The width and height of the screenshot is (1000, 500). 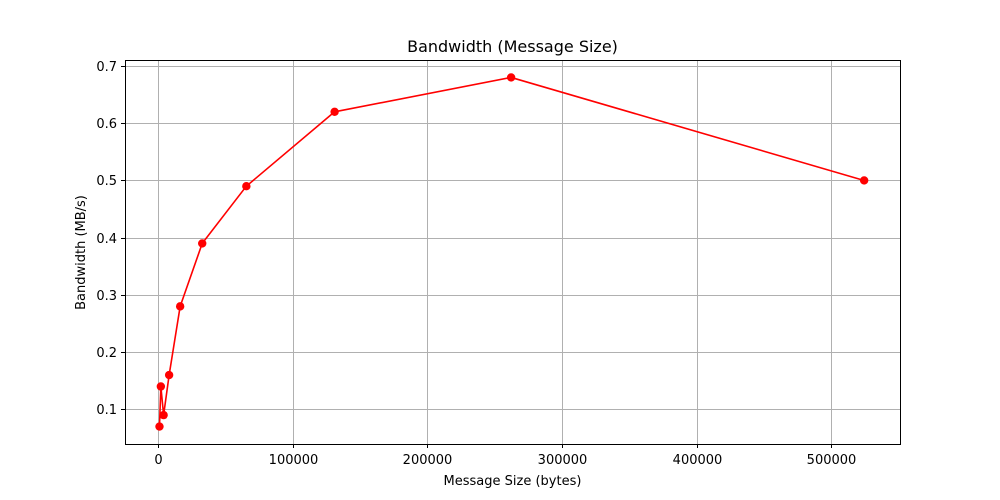 I want to click on y-axis: 0.1 0.2 0.3 0.4 0.5 0.6 0.7, so click(x=110, y=239).